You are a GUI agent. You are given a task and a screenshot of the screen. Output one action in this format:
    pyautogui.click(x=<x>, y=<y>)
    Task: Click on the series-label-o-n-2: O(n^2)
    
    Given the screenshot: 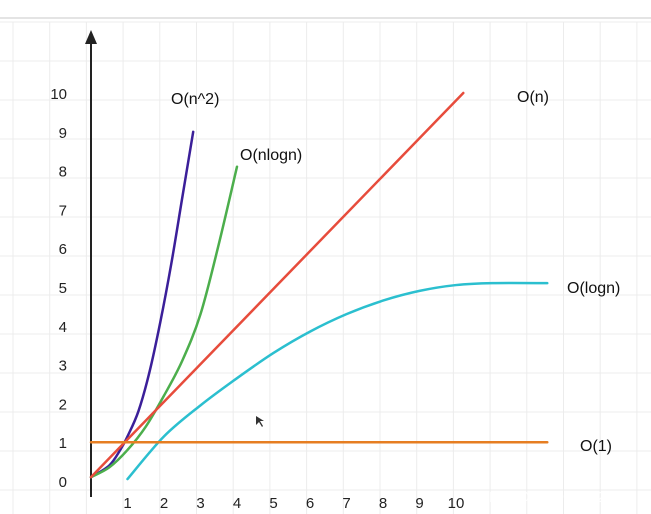 What is the action you would take?
    pyautogui.click(x=195, y=99)
    